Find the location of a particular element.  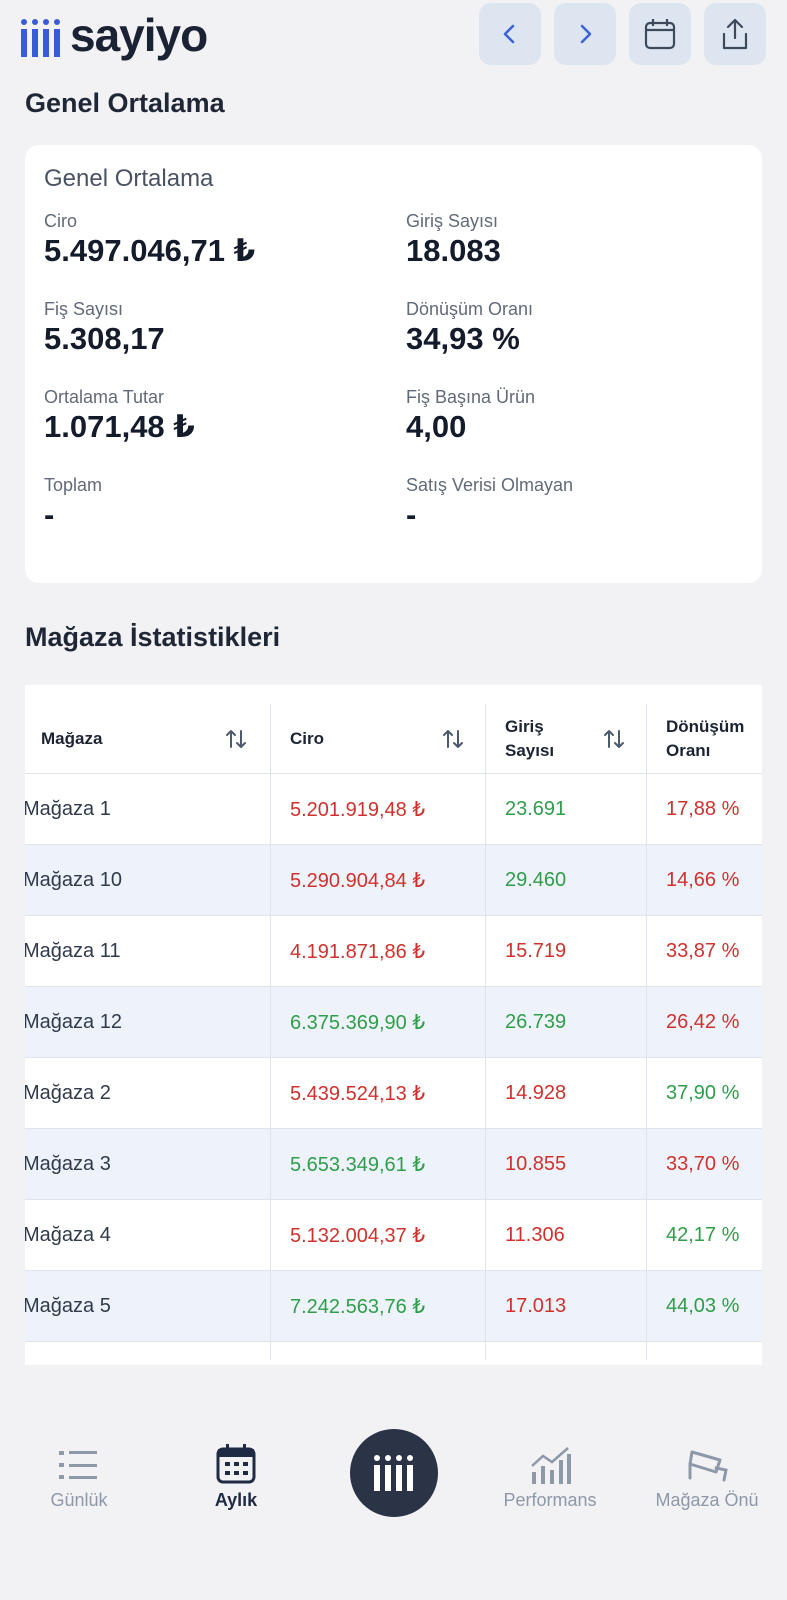

table-cell: 44,03 % is located at coordinates (703, 1306).